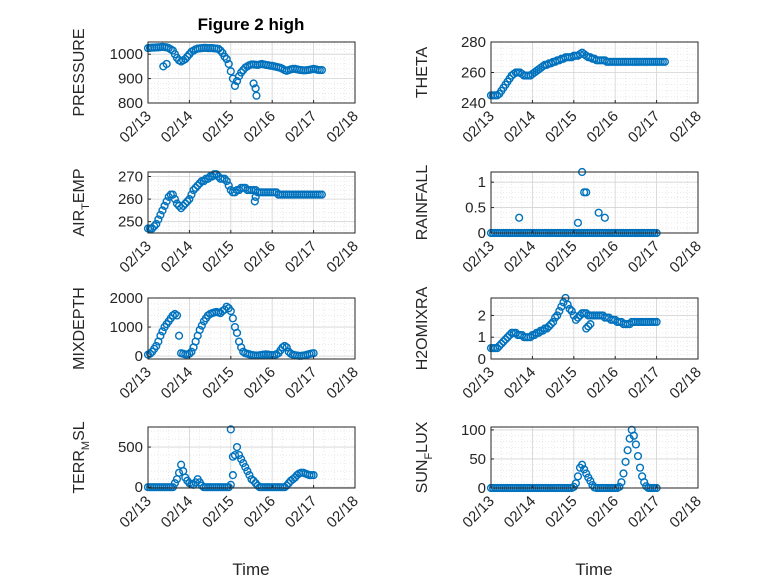  Describe the element at coordinates (251, 24) in the screenshot. I see `figure-title: Figure 2 high` at that location.